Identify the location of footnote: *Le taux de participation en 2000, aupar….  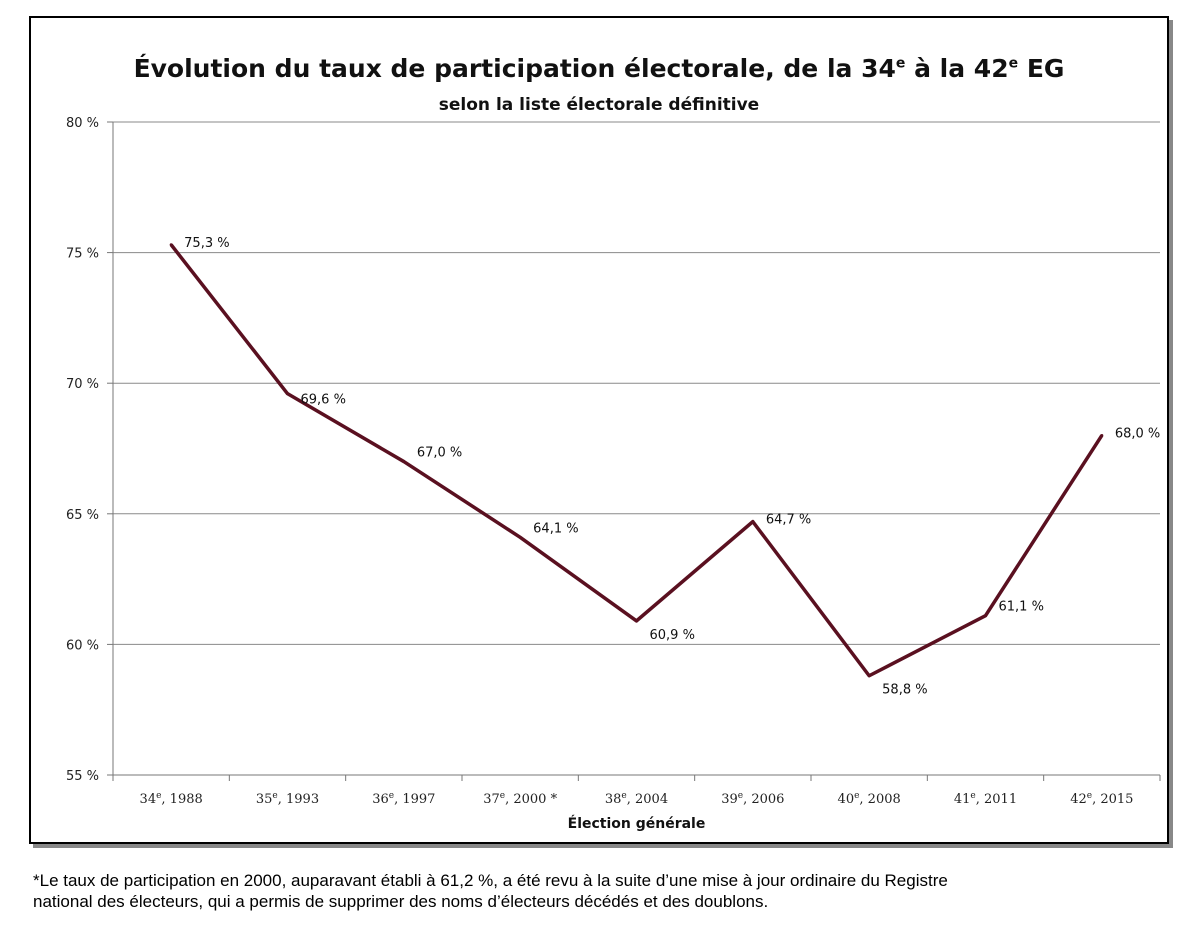
(603, 891).